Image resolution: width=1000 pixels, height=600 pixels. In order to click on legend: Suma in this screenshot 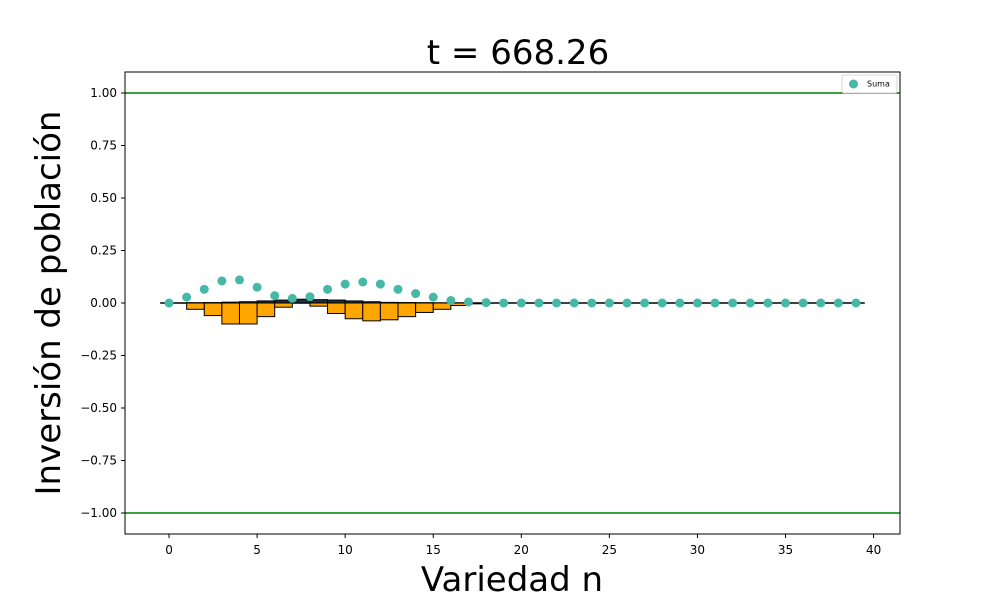, I will do `click(869, 84)`.